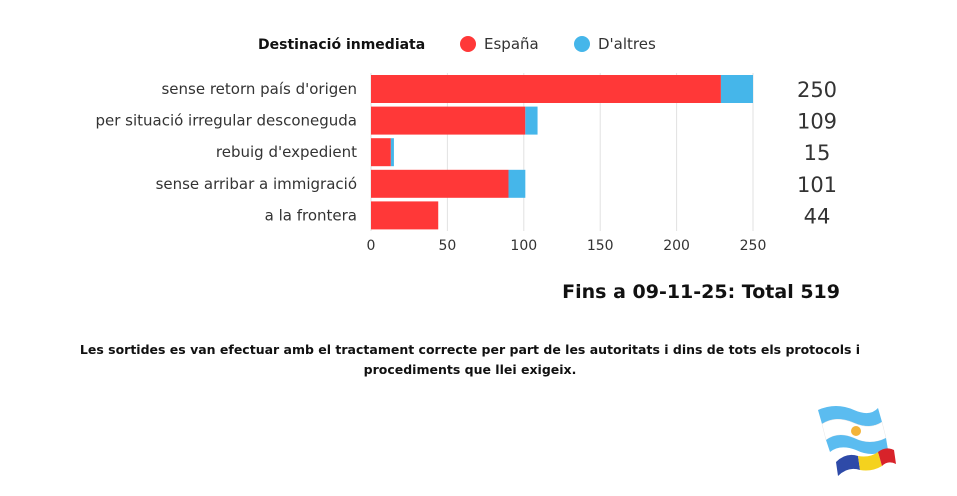 The width and height of the screenshot is (957, 496). I want to click on x-axis-ticks: 0 50 100 150 200 250, so click(567, 246).